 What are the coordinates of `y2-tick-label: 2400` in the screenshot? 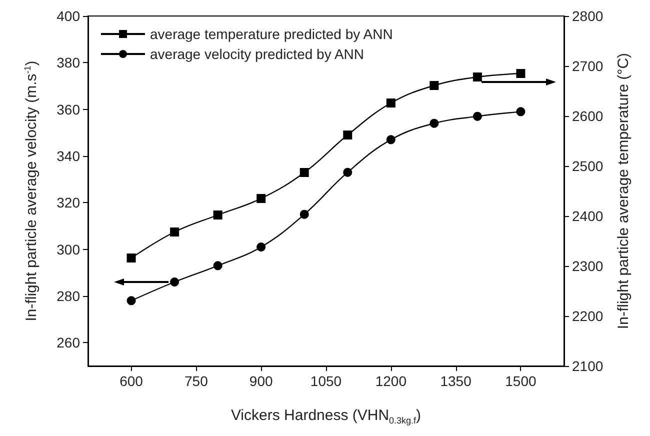 It's located at (588, 216).